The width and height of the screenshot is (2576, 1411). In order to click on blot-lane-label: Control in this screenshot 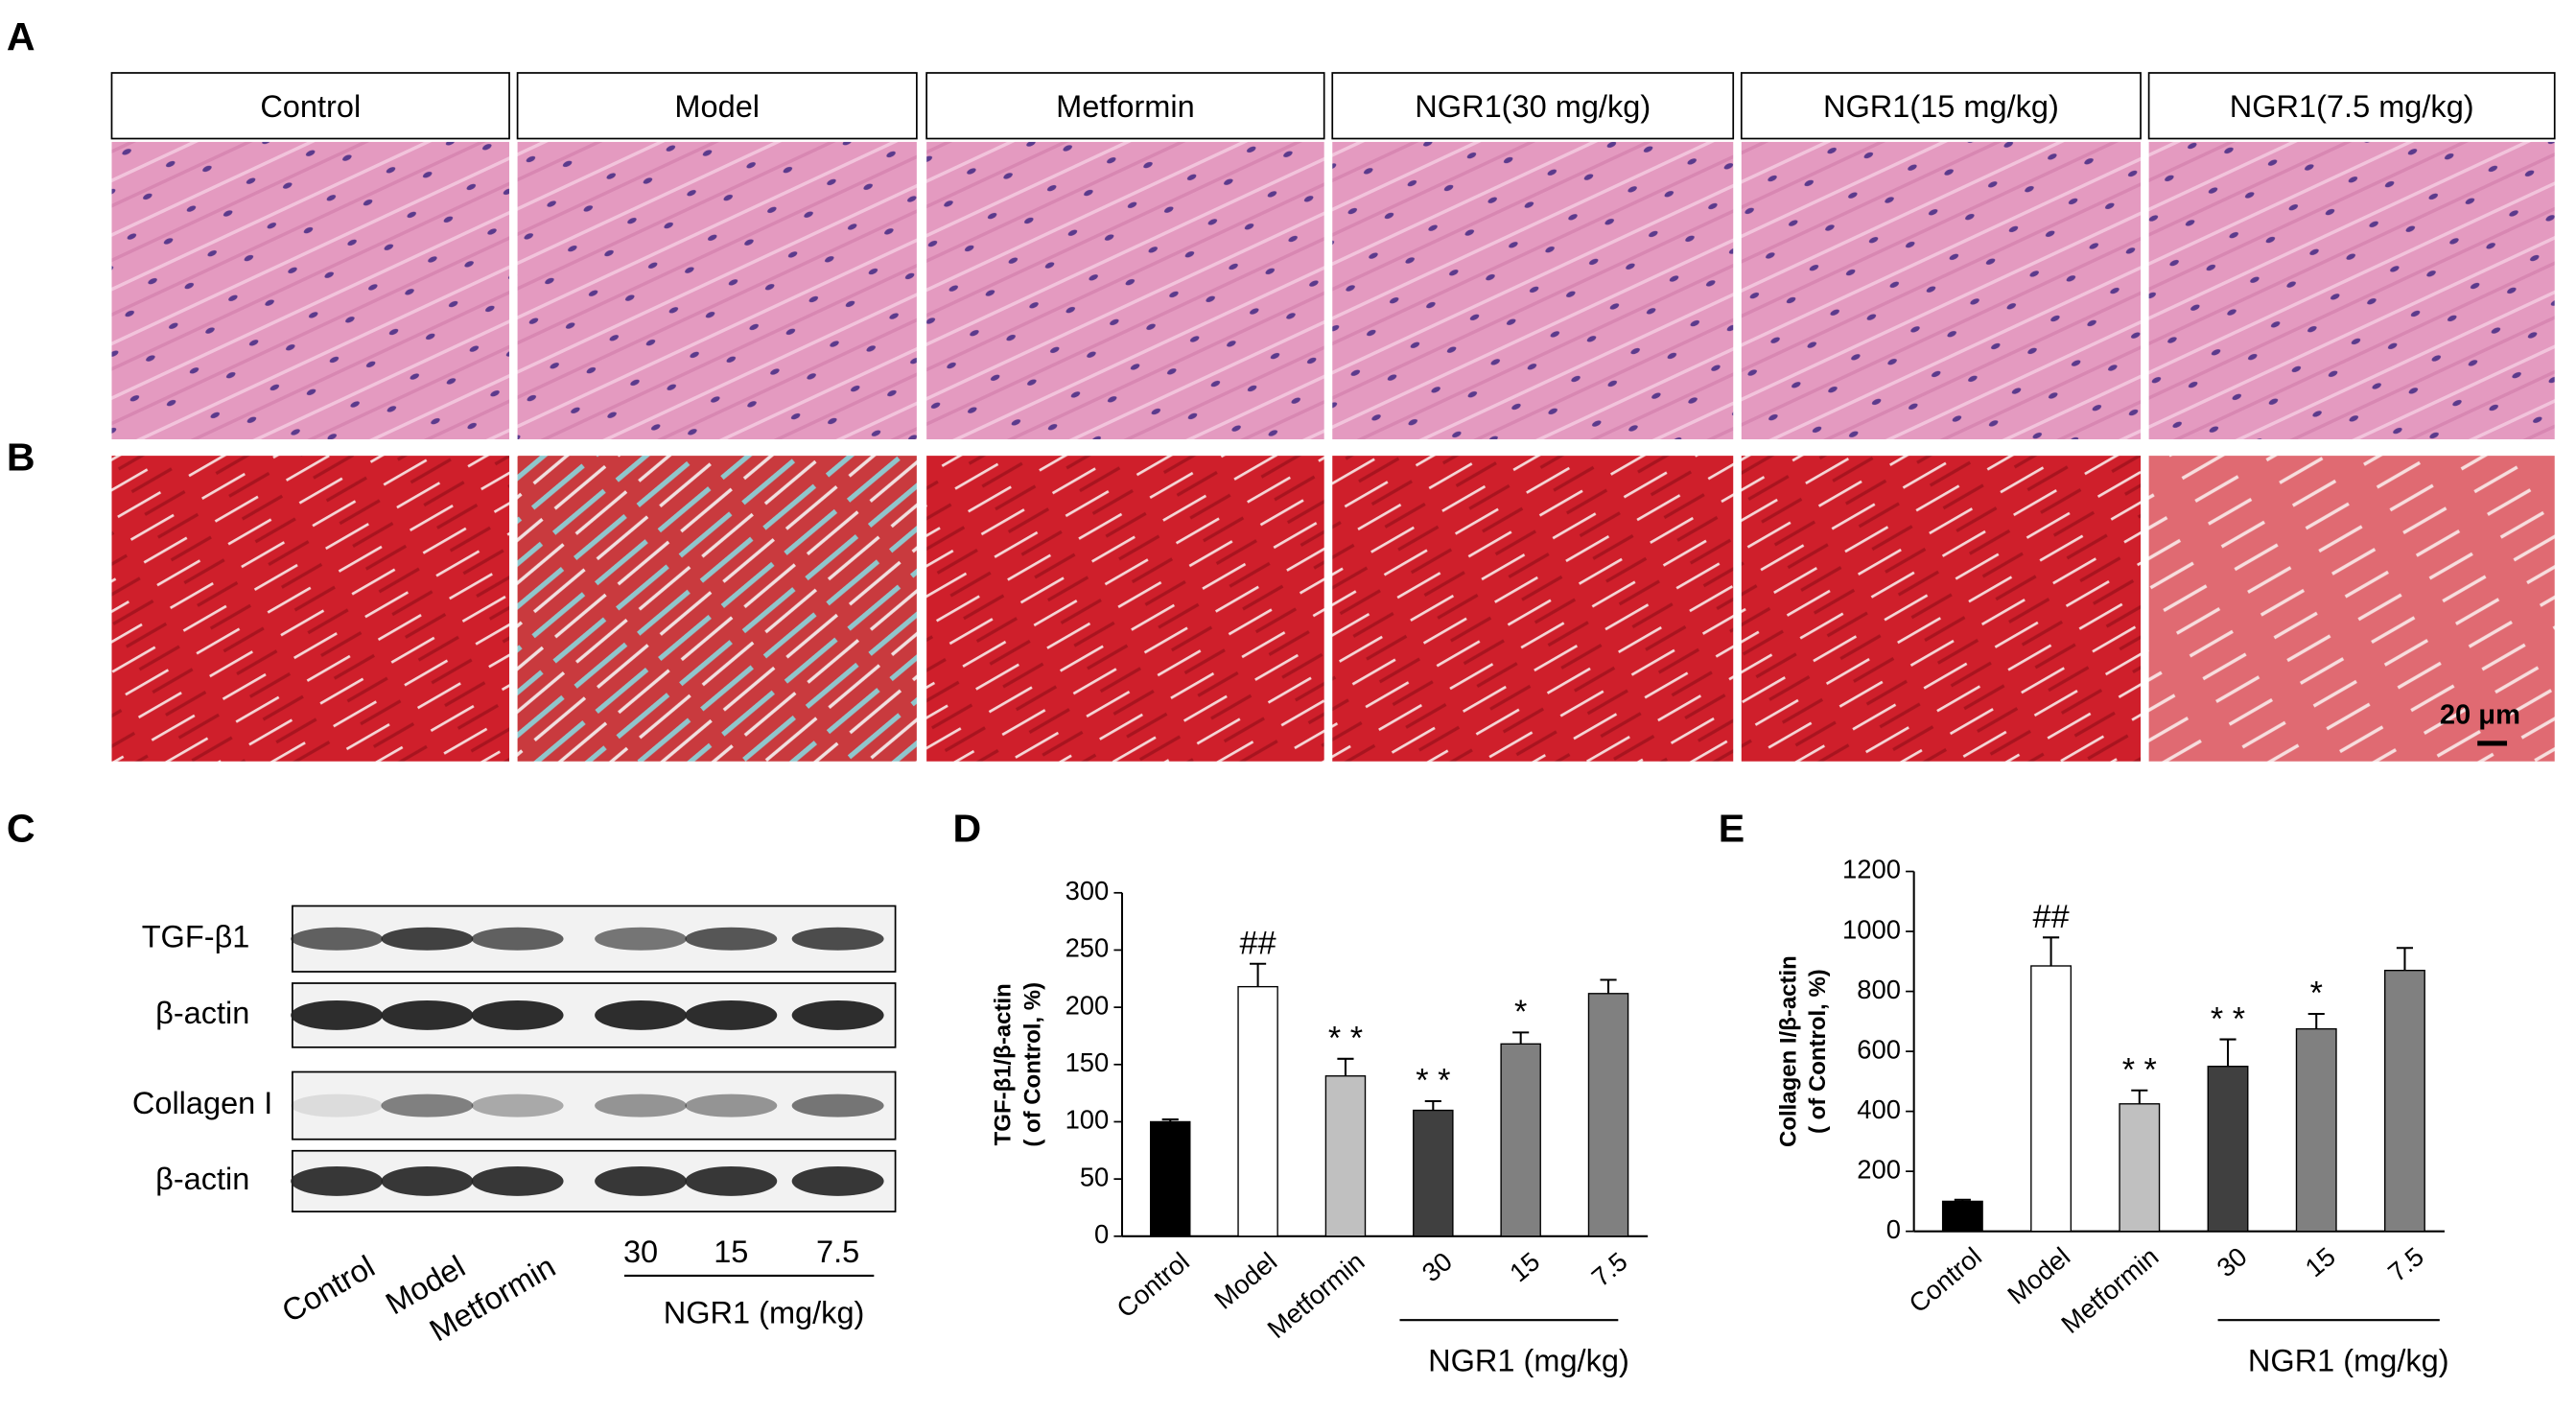, I will do `click(328, 1289)`.